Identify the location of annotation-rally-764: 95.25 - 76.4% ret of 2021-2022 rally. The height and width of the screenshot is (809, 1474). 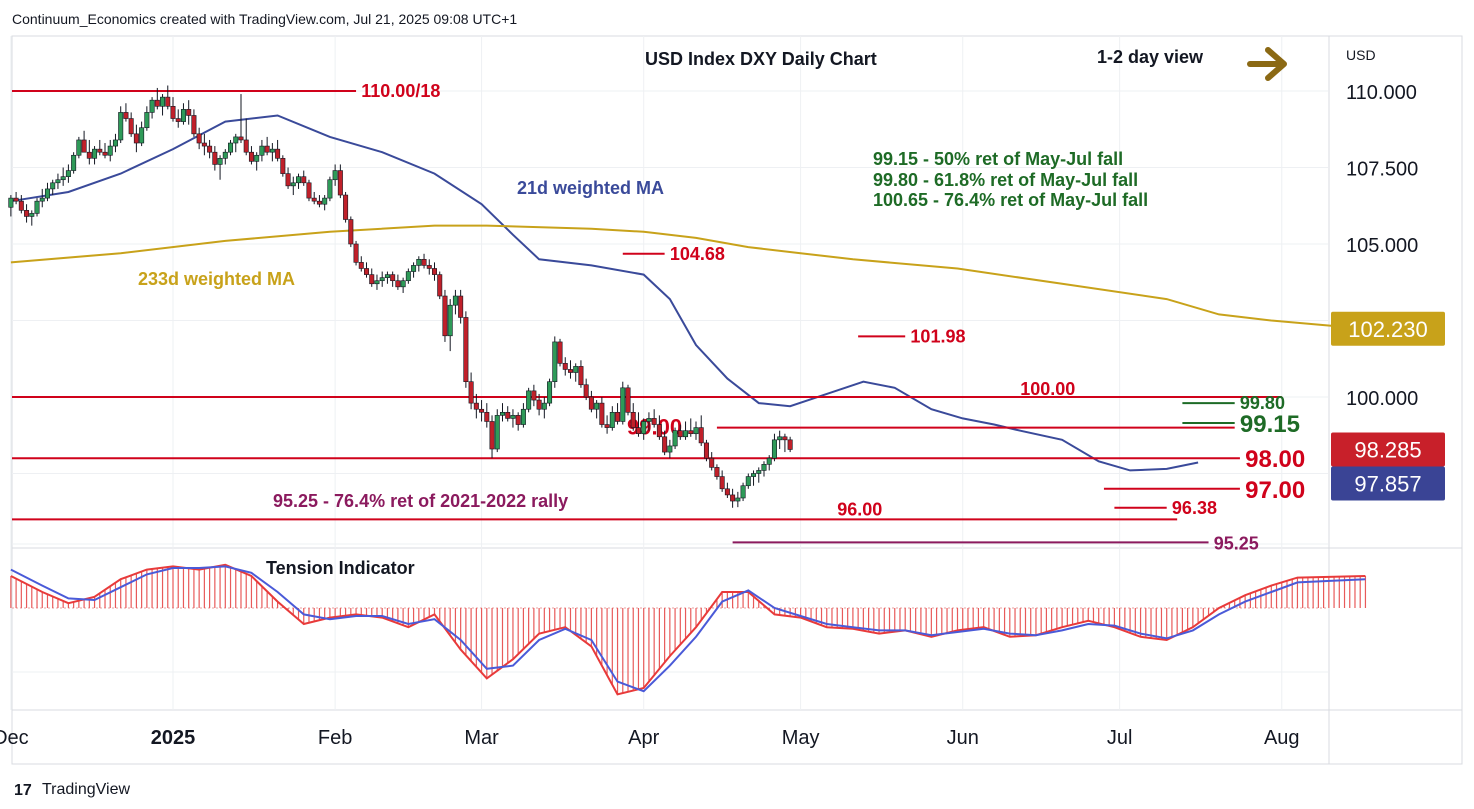
(420, 501).